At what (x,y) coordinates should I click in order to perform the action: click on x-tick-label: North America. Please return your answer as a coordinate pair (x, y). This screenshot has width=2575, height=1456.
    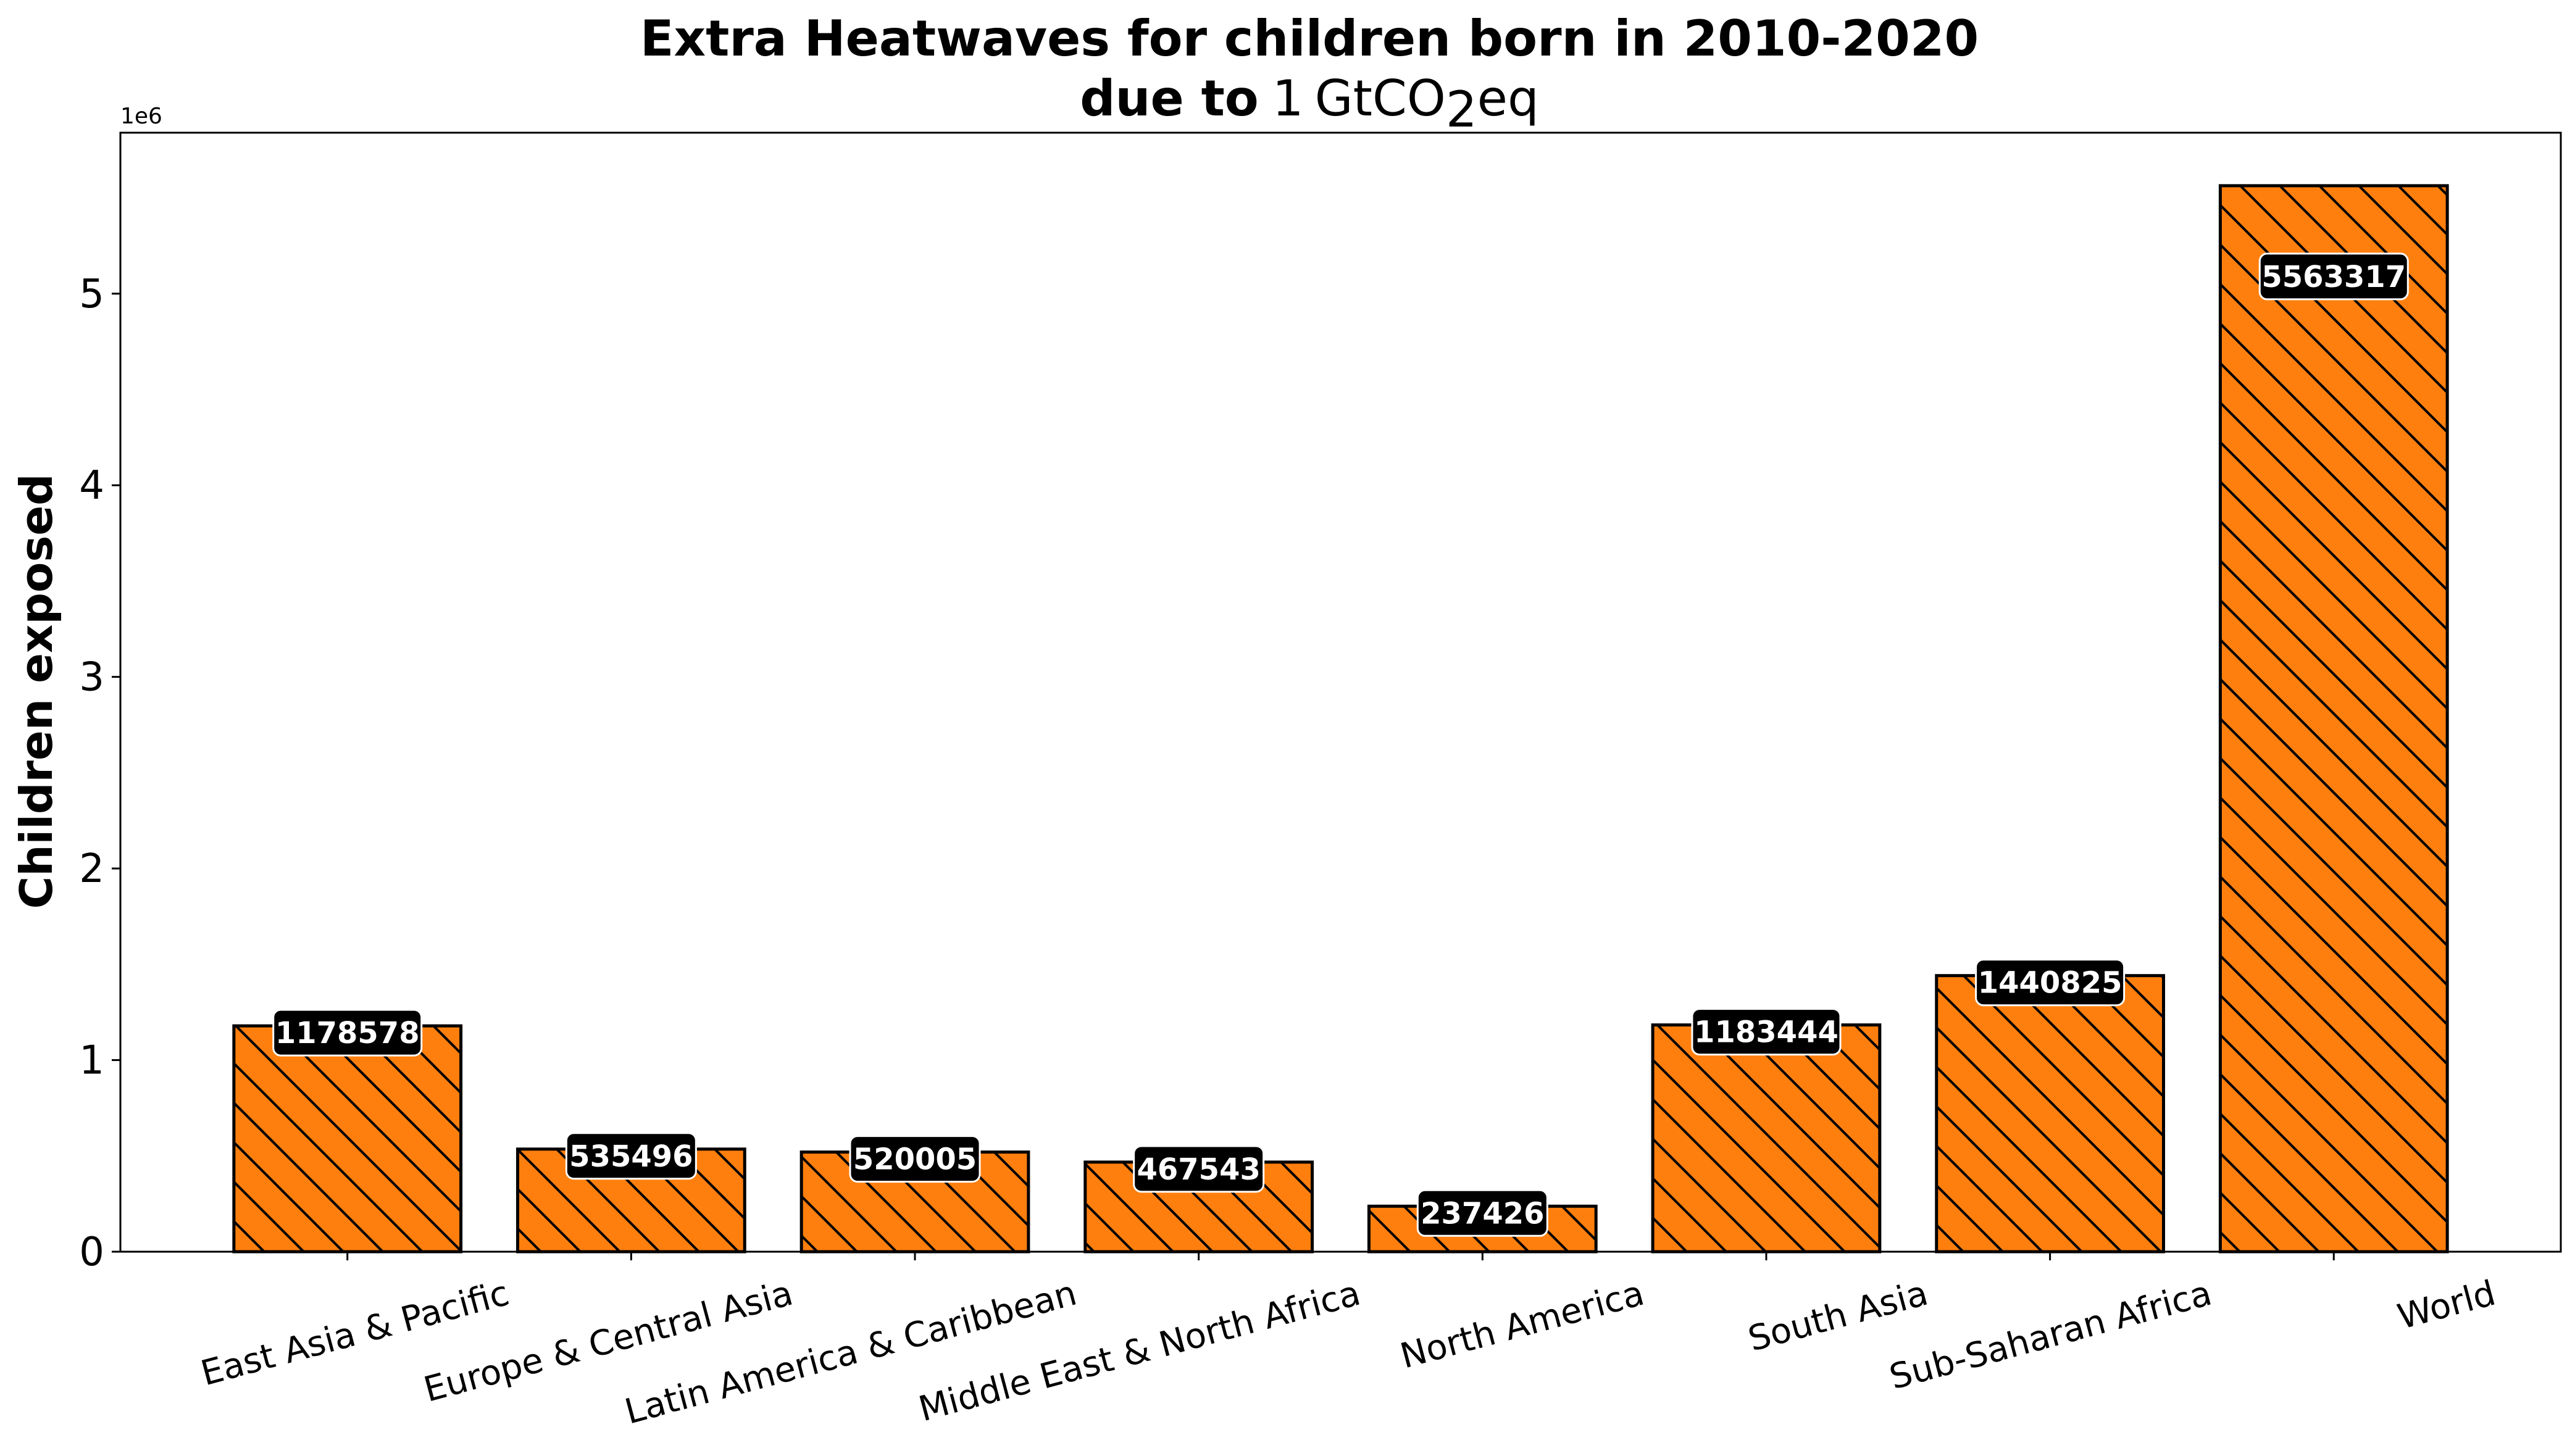
    Looking at the image, I should click on (1522, 1325).